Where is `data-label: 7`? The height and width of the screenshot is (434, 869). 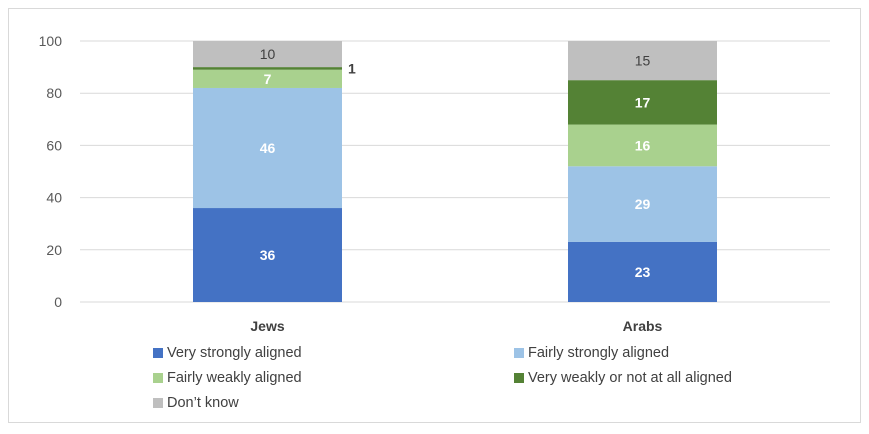
data-label: 7 is located at coordinates (268, 79).